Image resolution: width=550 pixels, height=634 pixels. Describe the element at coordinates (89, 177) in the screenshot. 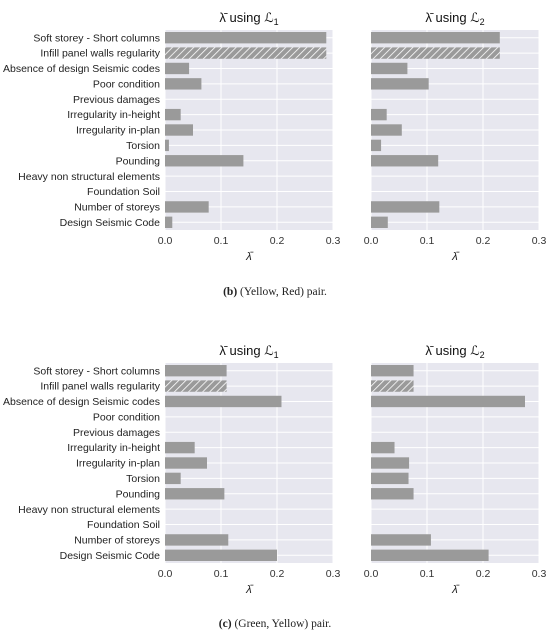

I see `b-l1-category-label: Heavy non structural elements` at that location.